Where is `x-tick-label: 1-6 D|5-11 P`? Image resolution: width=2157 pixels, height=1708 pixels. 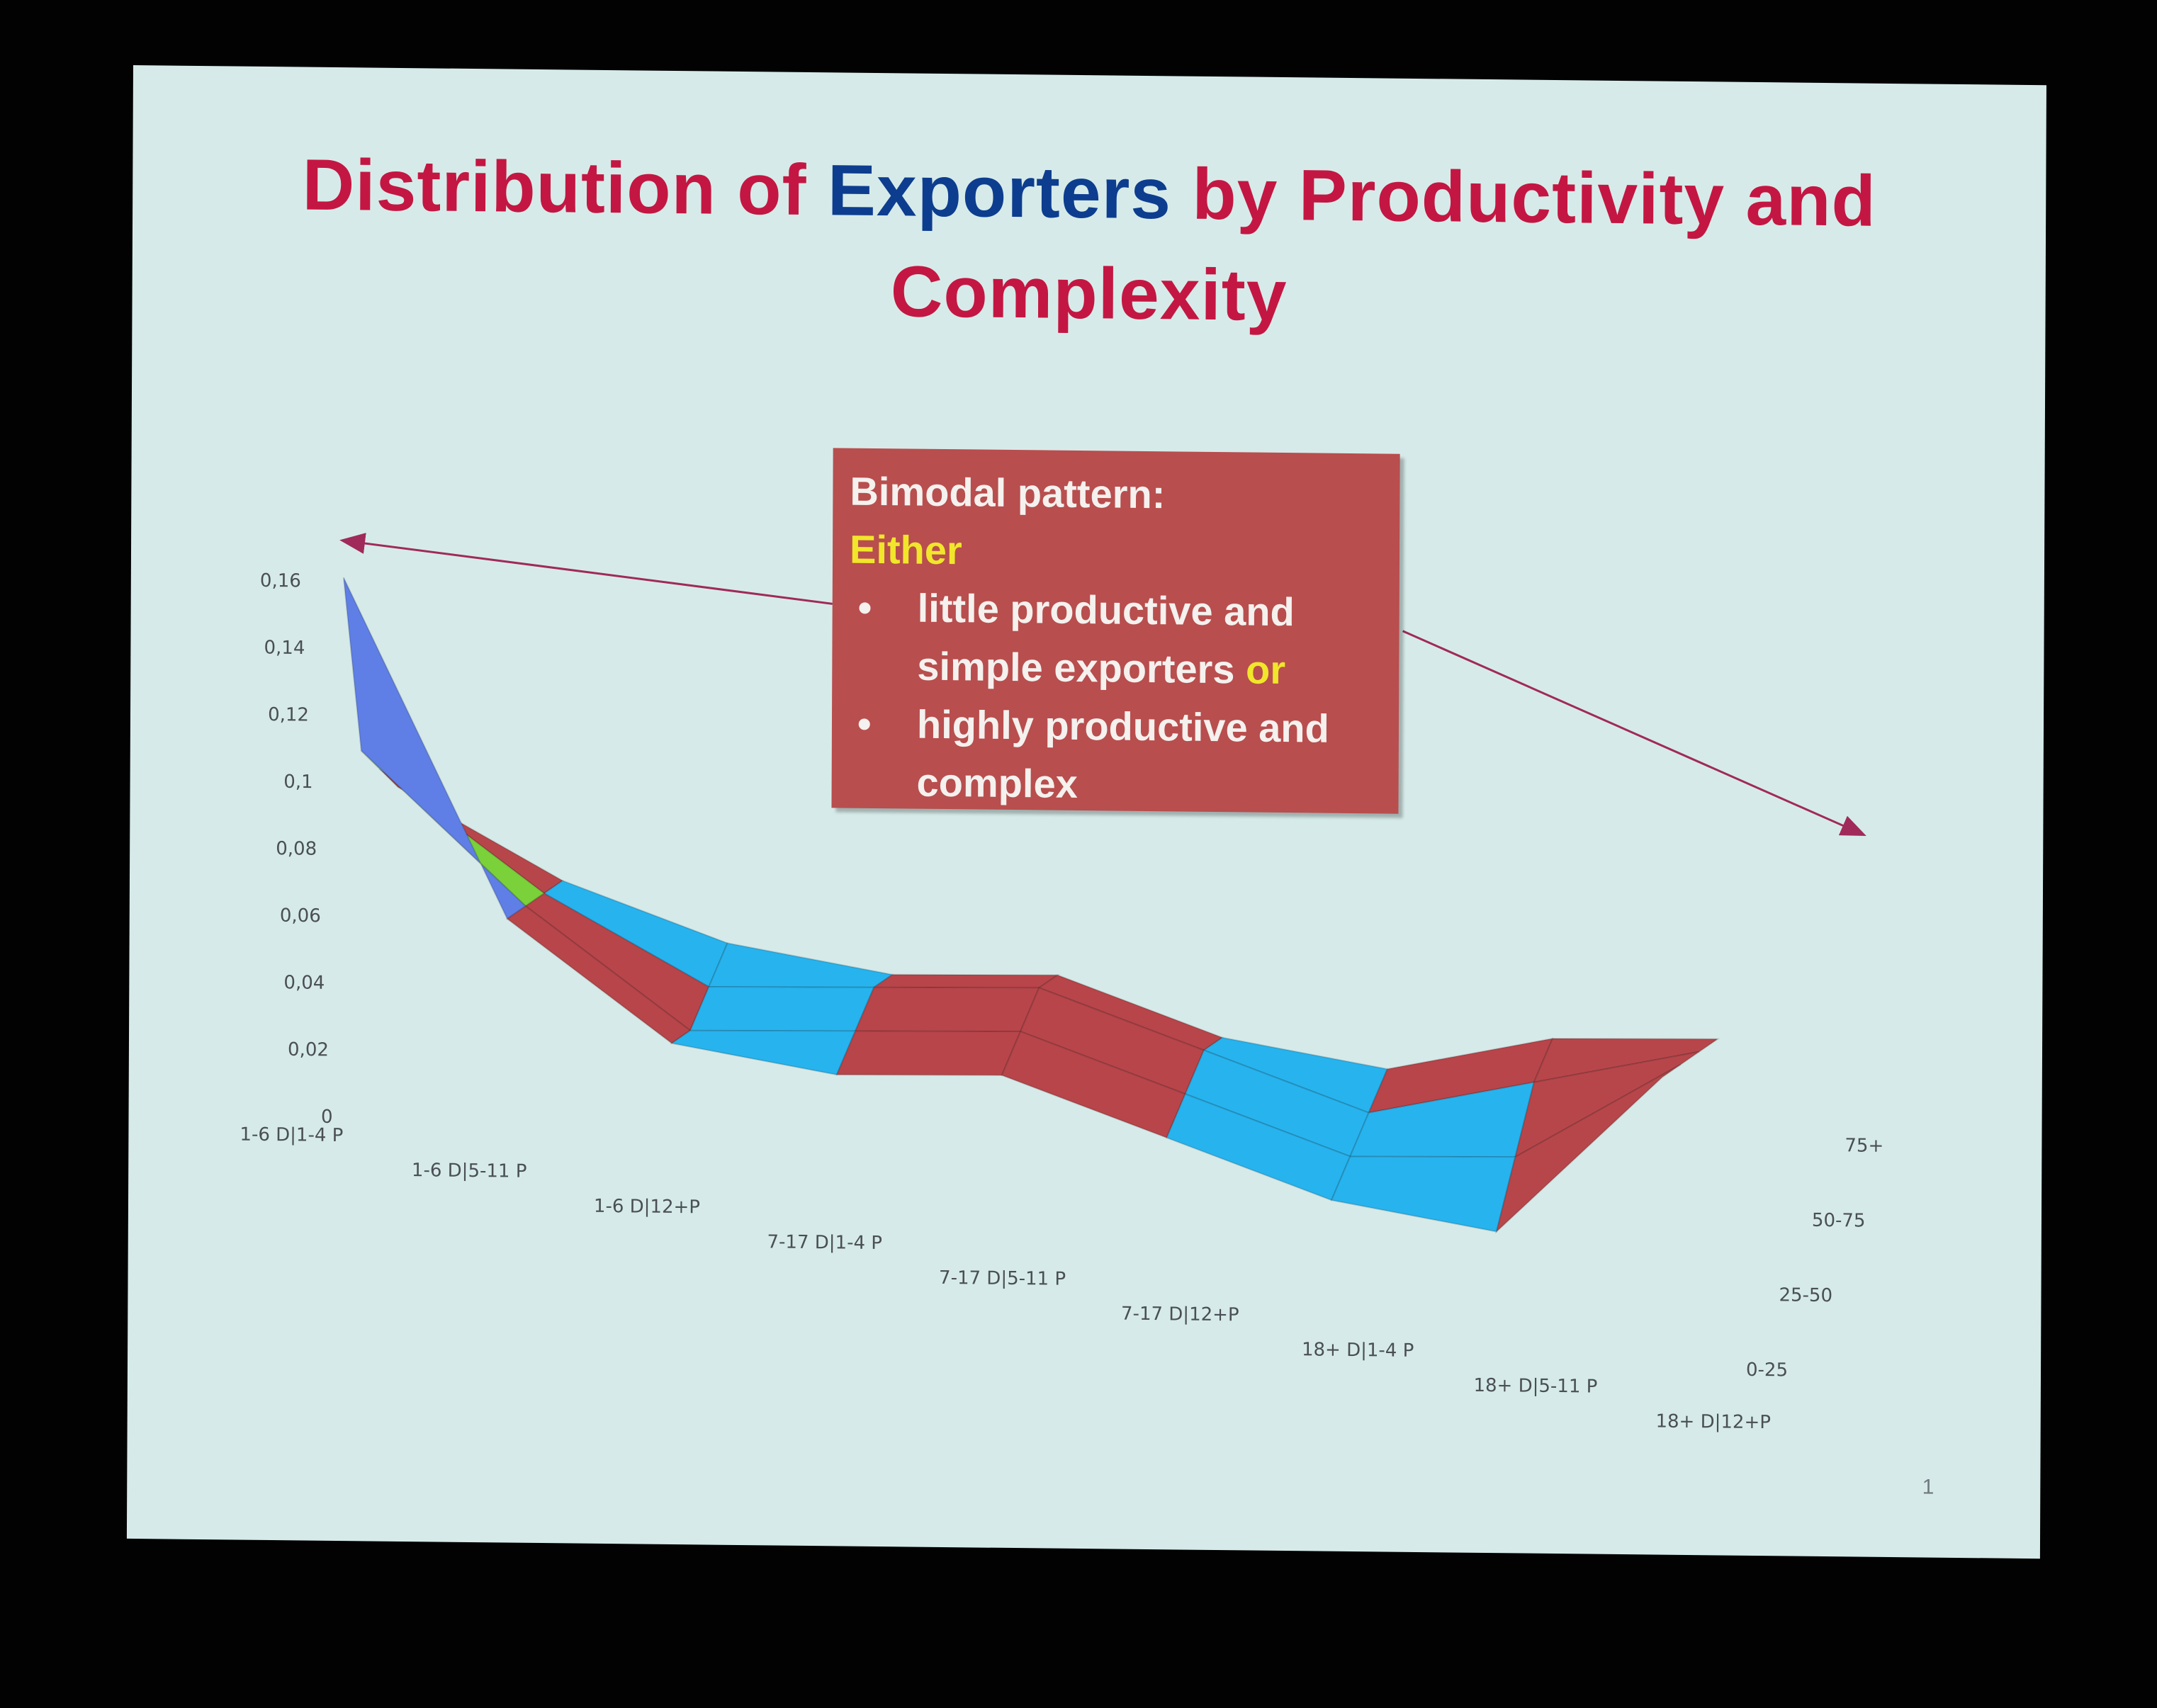 x-tick-label: 1-6 D|5-11 P is located at coordinates (469, 1171).